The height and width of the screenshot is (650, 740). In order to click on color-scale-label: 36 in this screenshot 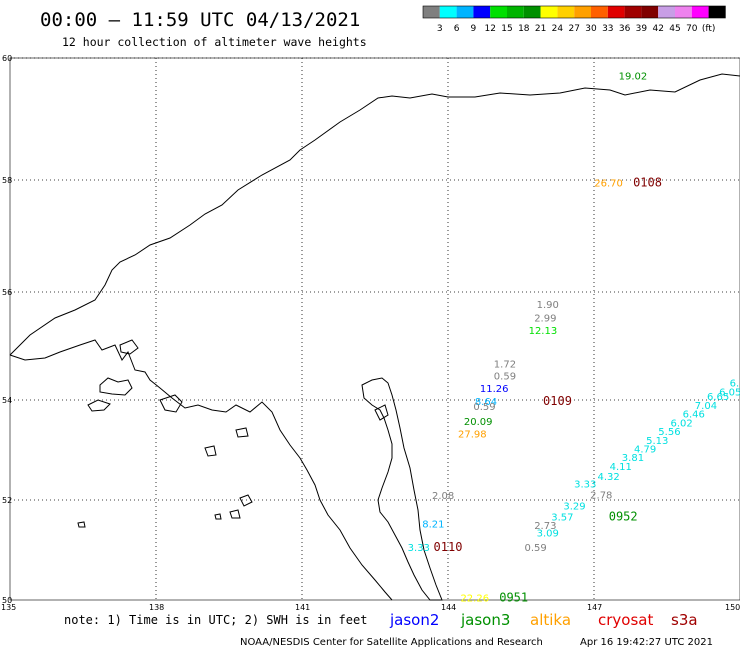, I will do `click(625, 29)`.